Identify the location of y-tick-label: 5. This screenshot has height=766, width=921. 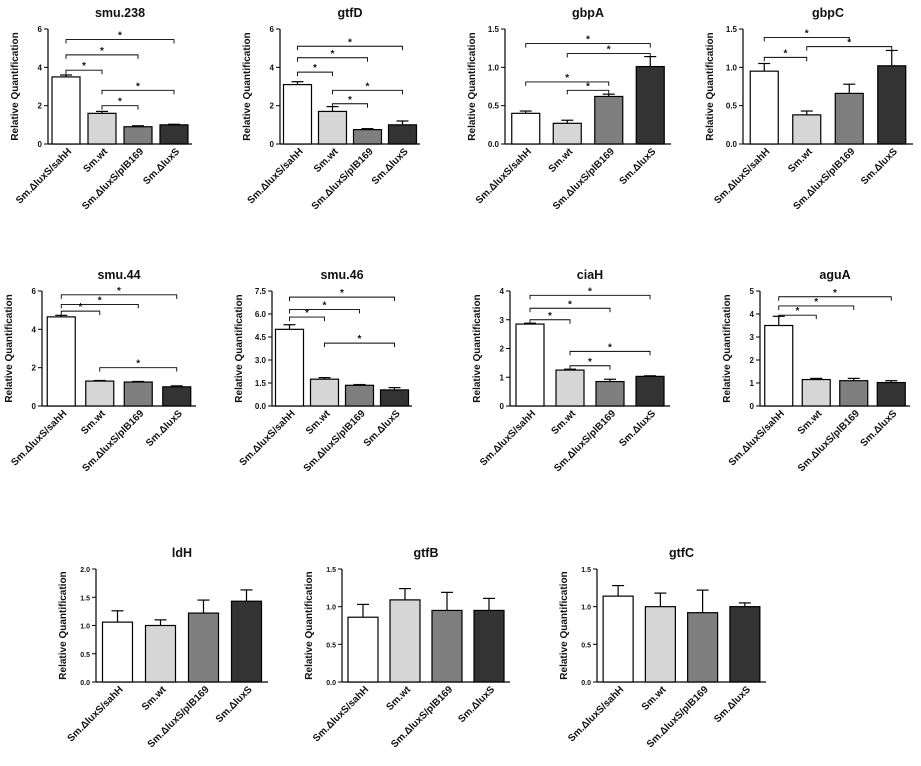
(752, 291).